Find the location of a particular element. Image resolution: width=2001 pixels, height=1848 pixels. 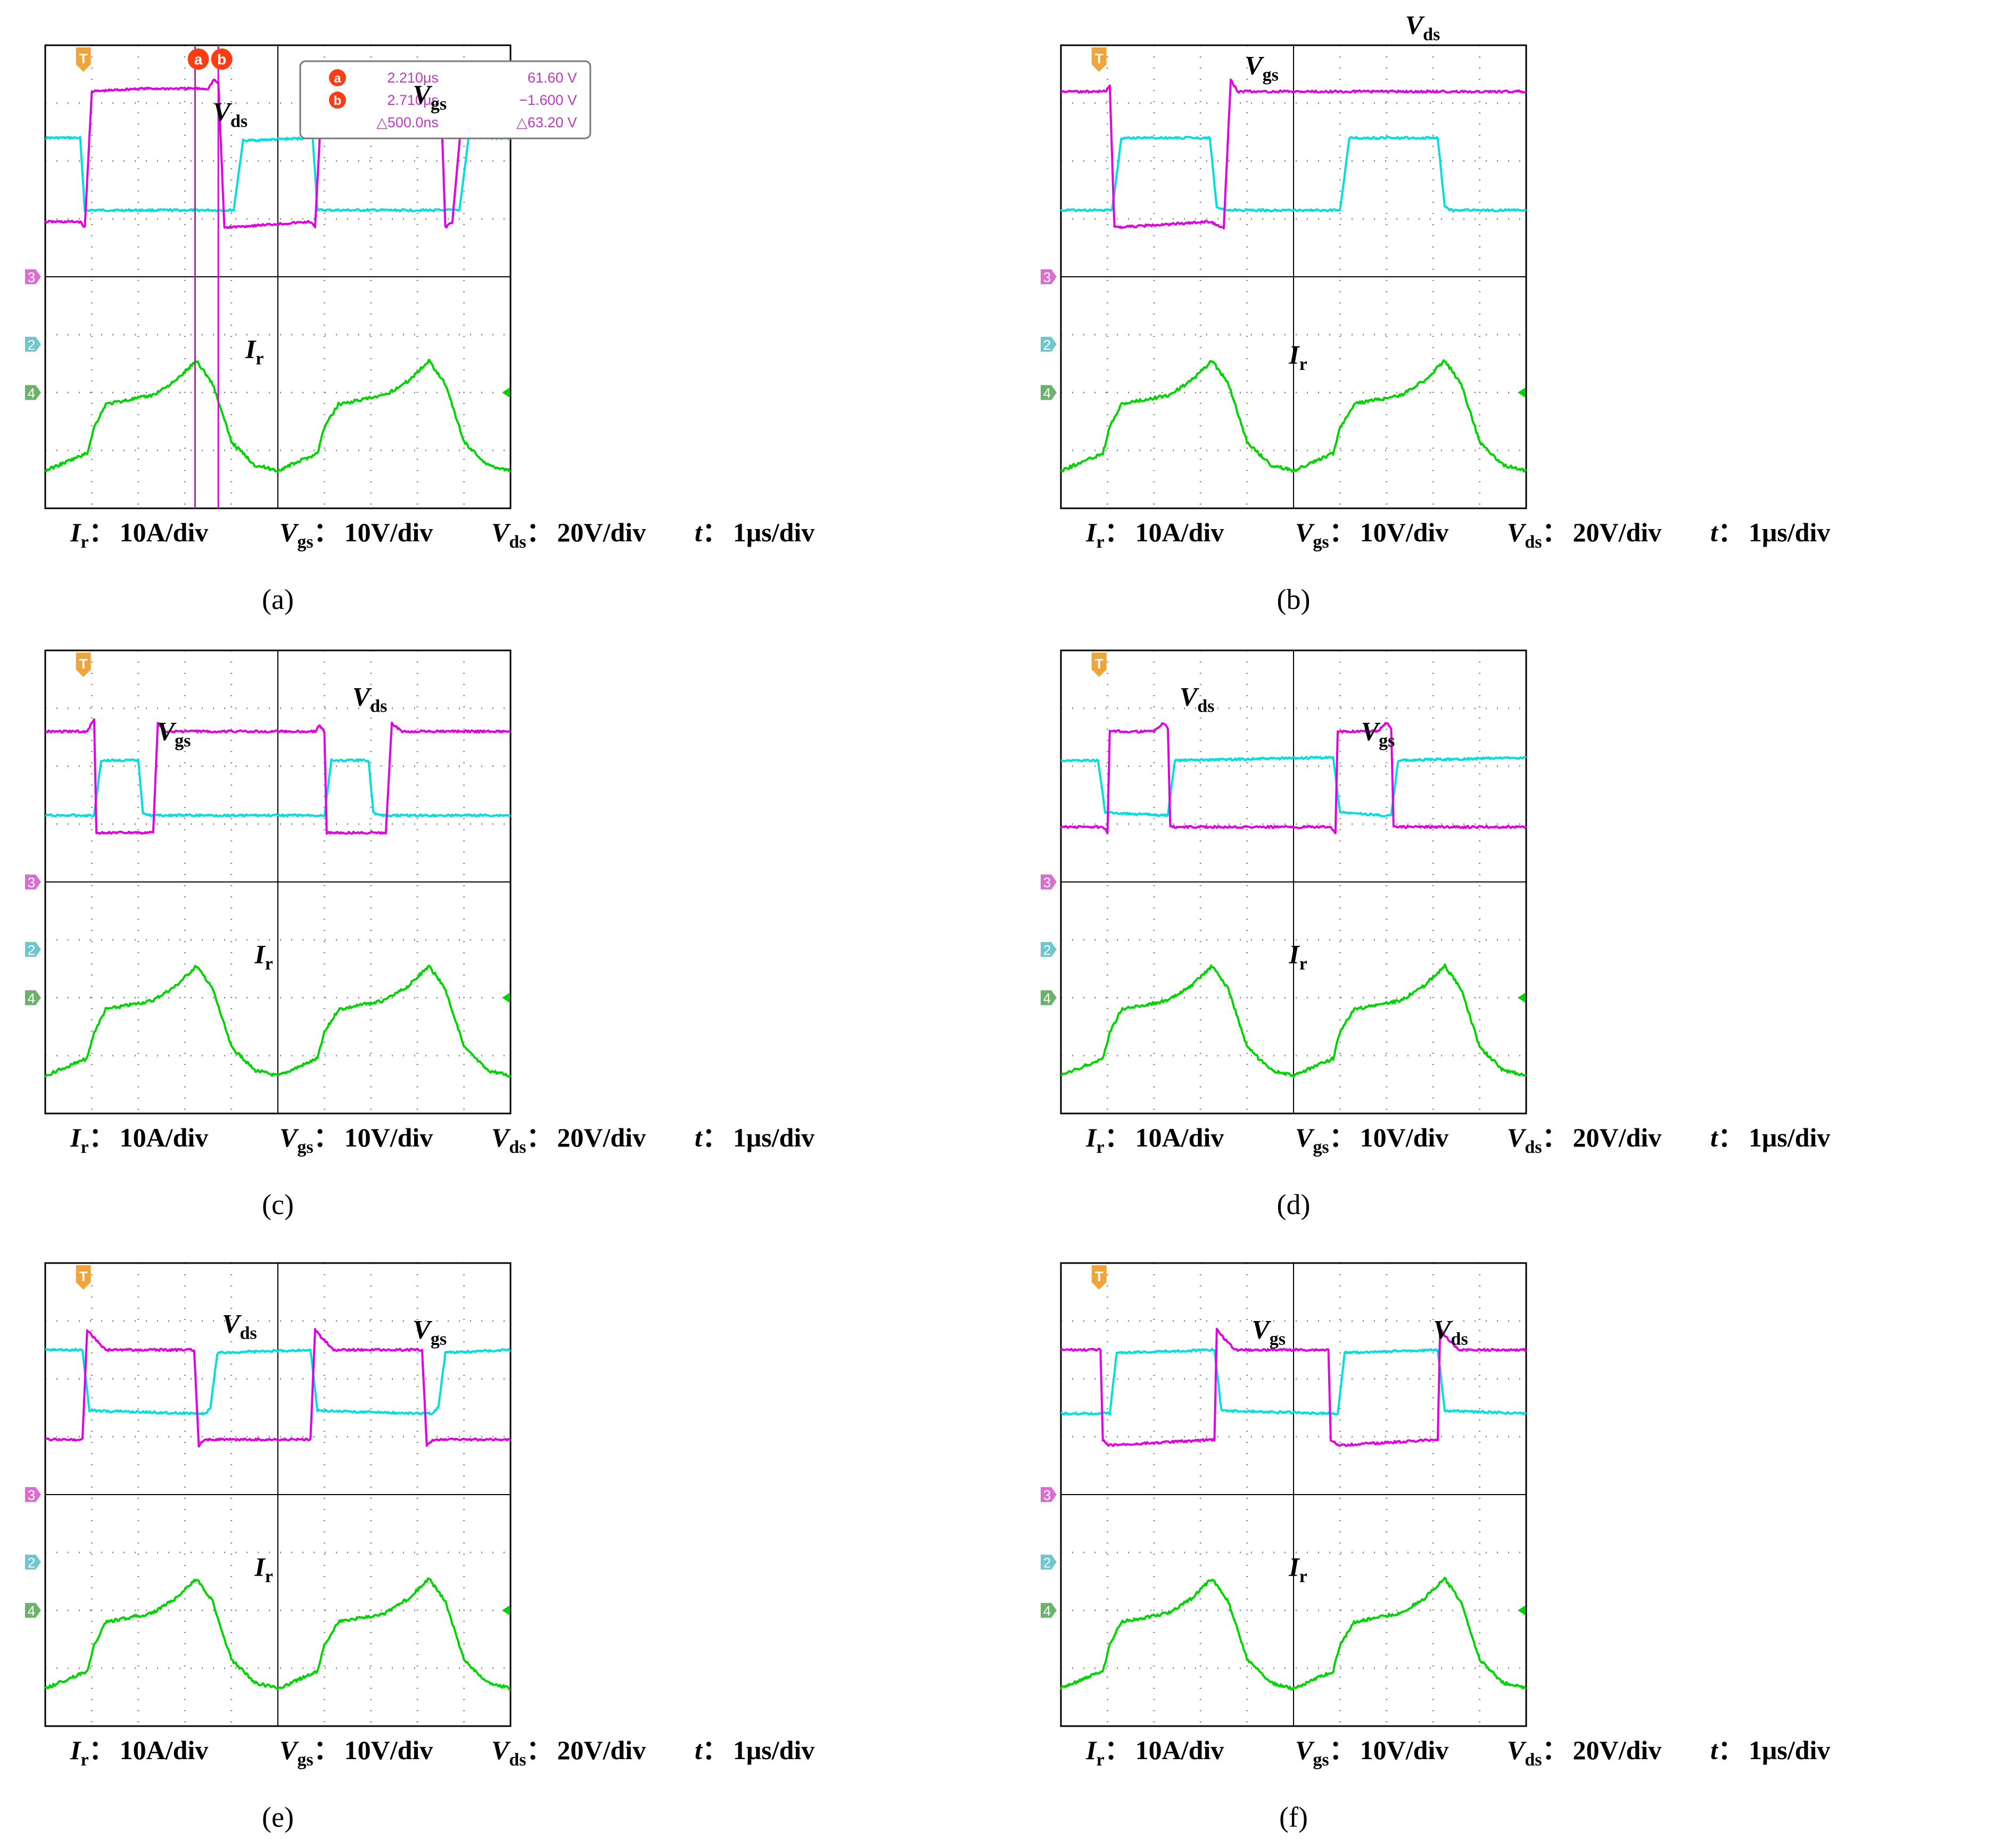

cursor-marker-b is located at coordinates (222, 59).